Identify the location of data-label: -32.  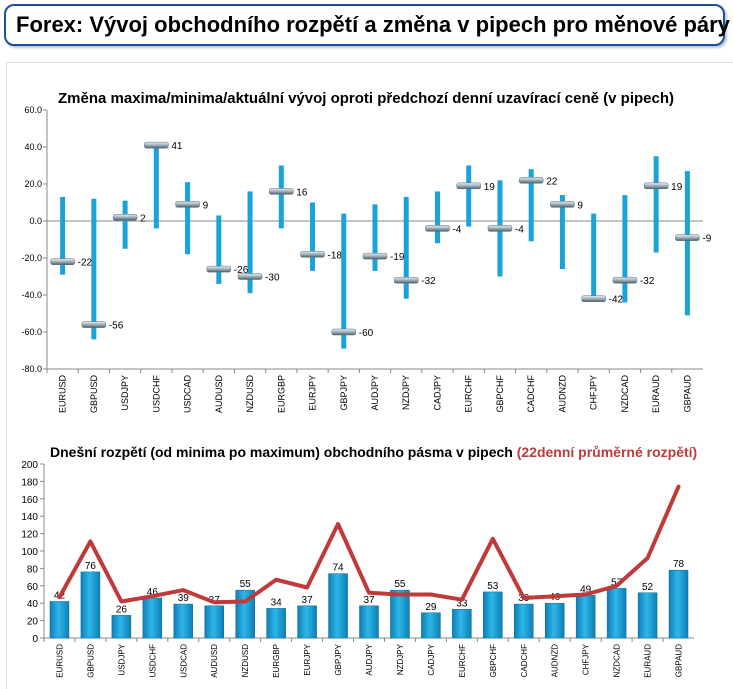
(647, 281).